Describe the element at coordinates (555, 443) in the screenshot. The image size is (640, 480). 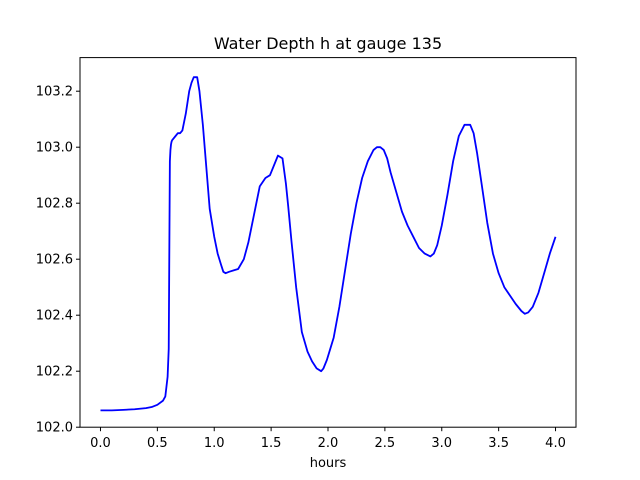
I see `x-tick-label: 4.0` at that location.